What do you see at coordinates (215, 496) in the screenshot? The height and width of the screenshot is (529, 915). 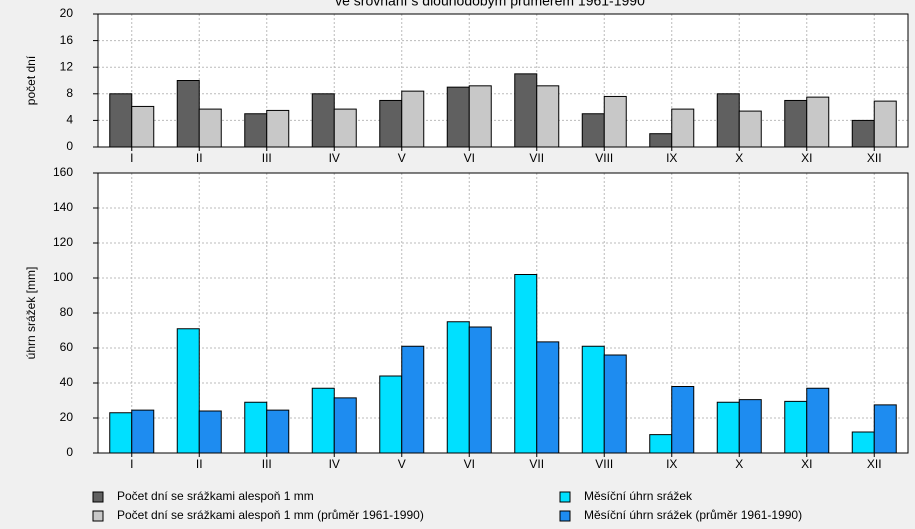 I see `legend-label: Počet dní se srážkami alespoň 1 mm` at bounding box center [215, 496].